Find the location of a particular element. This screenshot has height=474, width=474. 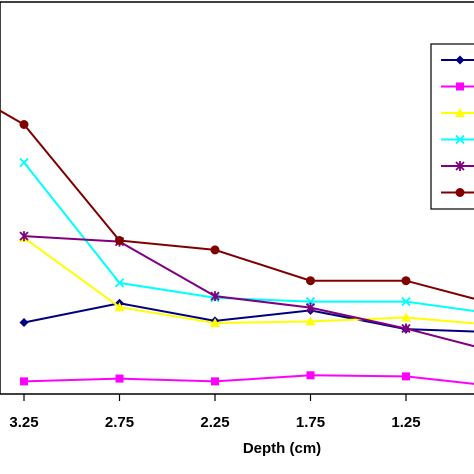

x-tick-label: 3.25 is located at coordinates (23, 422).